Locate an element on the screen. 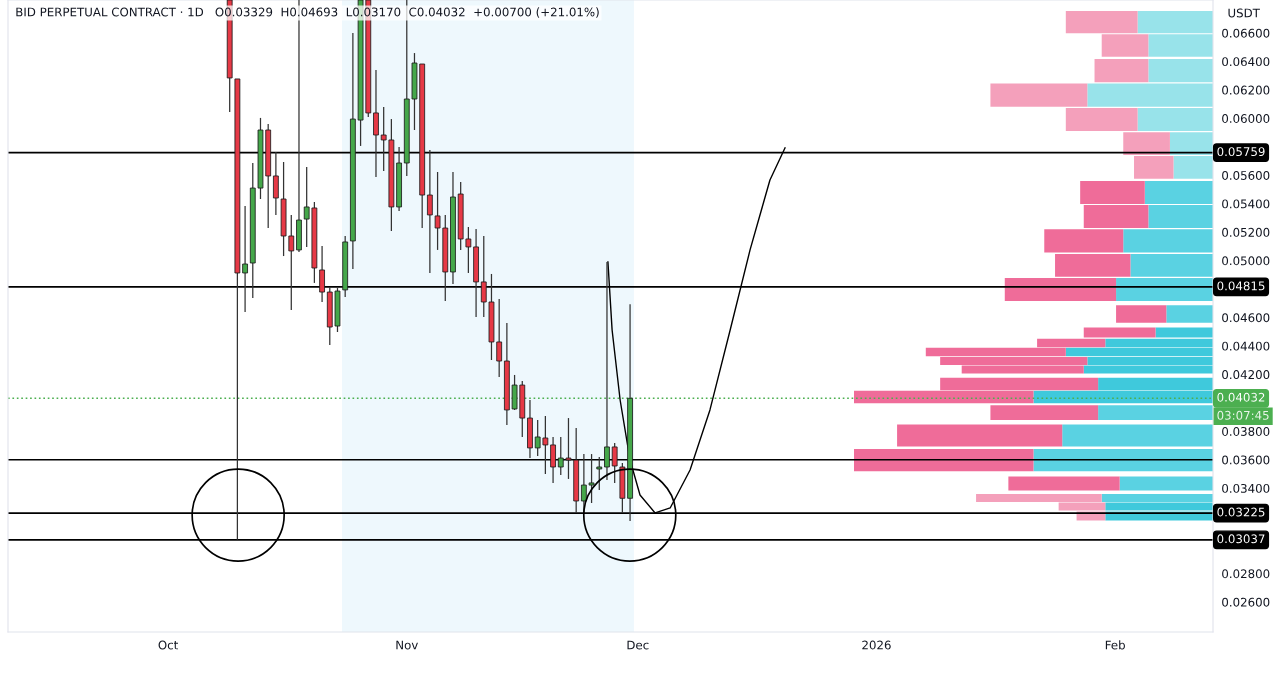 This screenshot has height=685, width=1280. y-axis-title: USDT is located at coordinates (1244, 13).